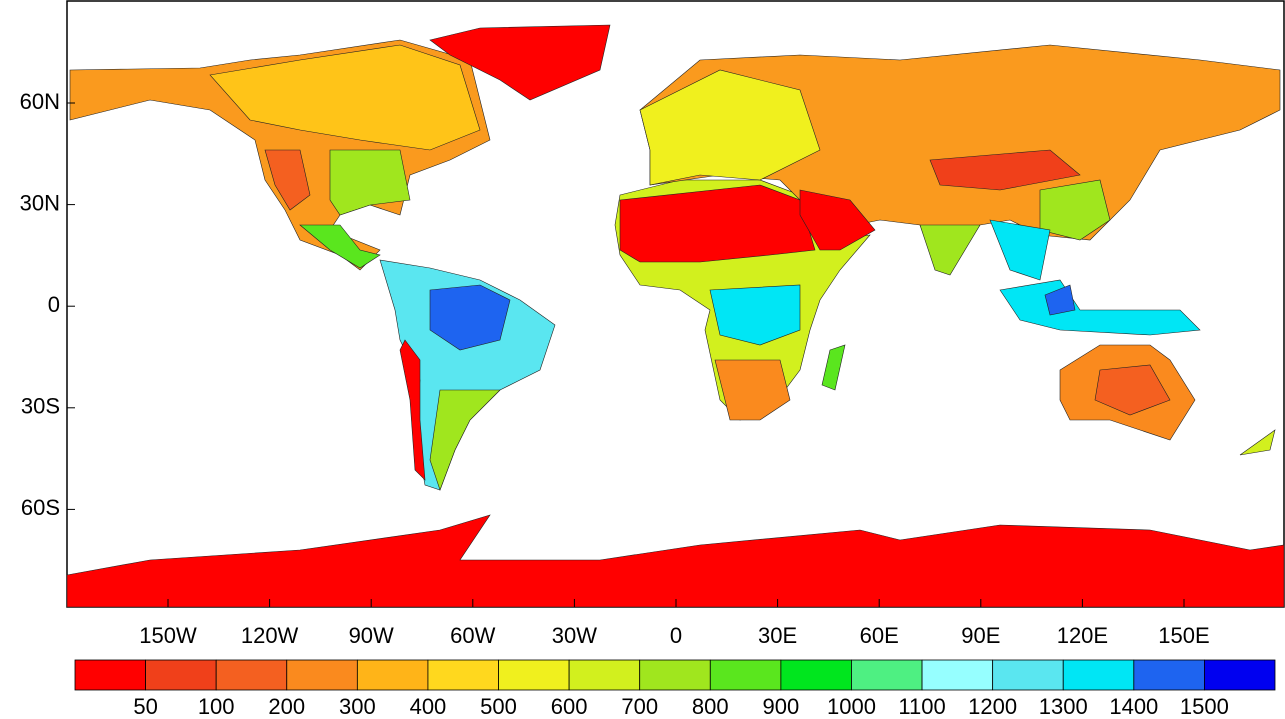 The height and width of the screenshot is (719, 1285). What do you see at coordinates (1082, 635) in the screenshot?
I see `lon-label: 120E` at bounding box center [1082, 635].